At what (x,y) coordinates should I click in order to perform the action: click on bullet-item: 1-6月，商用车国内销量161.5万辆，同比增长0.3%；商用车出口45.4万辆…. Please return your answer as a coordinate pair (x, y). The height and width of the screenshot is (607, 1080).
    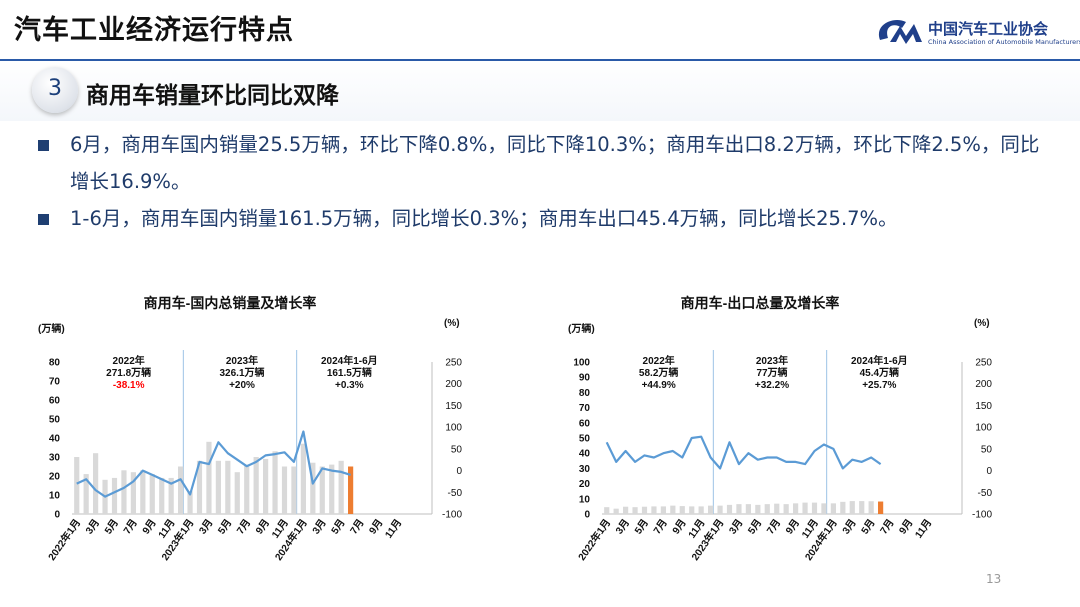
    Looking at the image, I should click on (543, 218).